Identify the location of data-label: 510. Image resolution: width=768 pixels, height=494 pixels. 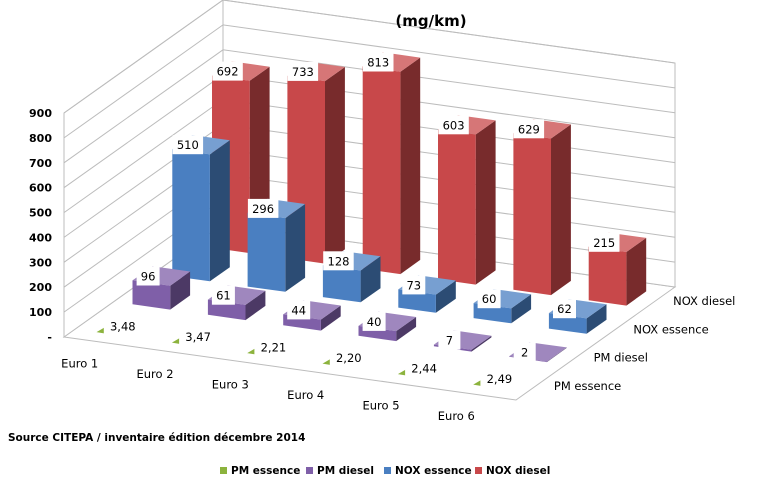
(188, 145).